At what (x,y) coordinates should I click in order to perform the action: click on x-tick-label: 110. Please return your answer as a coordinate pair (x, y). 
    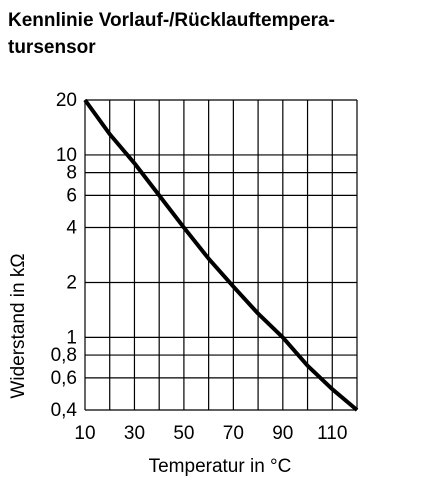
    Looking at the image, I should click on (332, 433).